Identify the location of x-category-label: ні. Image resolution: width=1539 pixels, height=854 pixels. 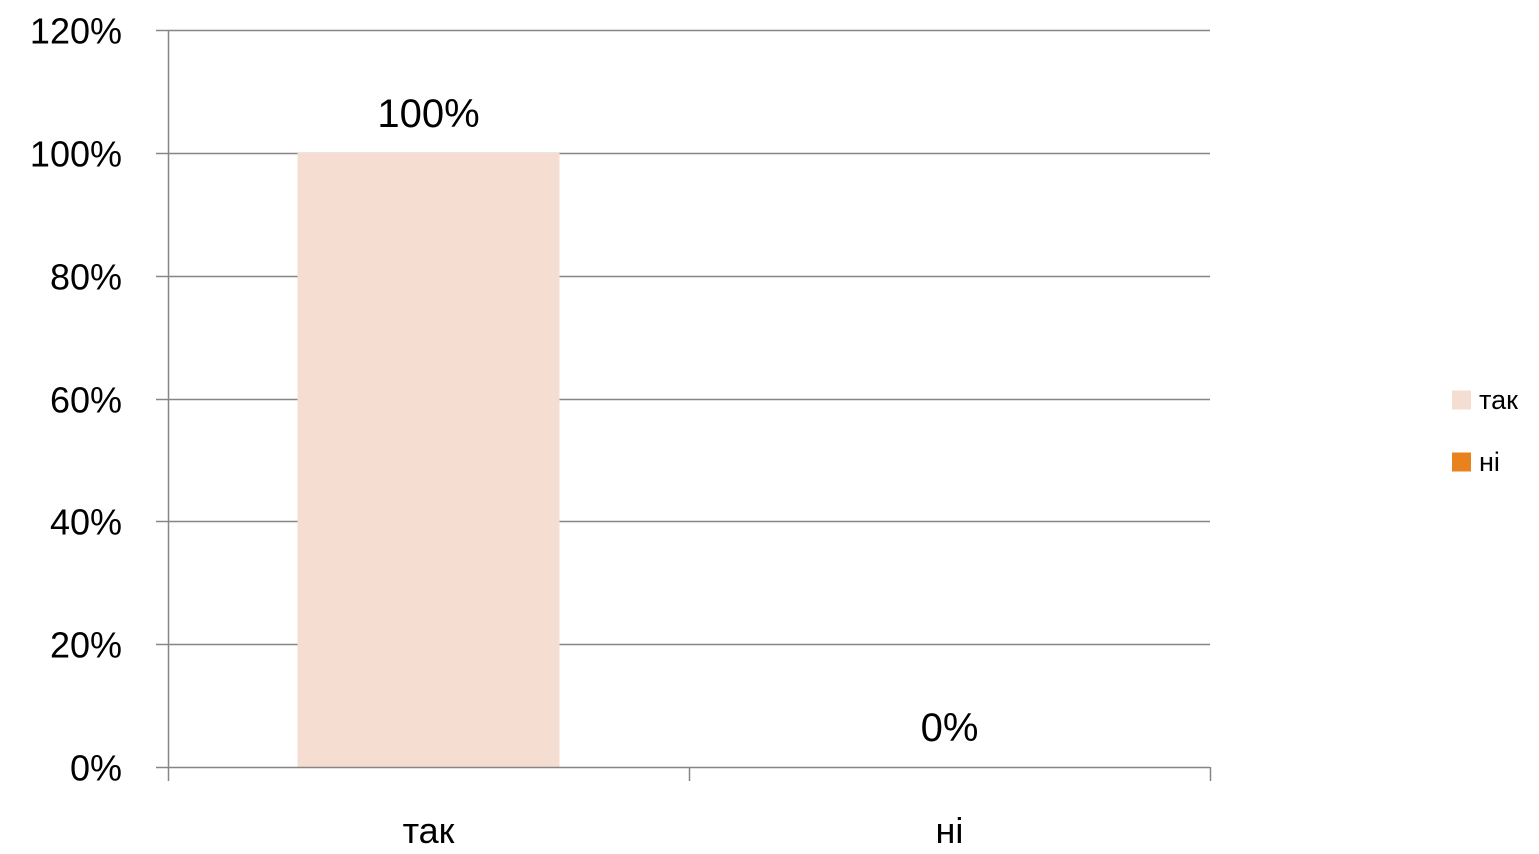
(950, 829).